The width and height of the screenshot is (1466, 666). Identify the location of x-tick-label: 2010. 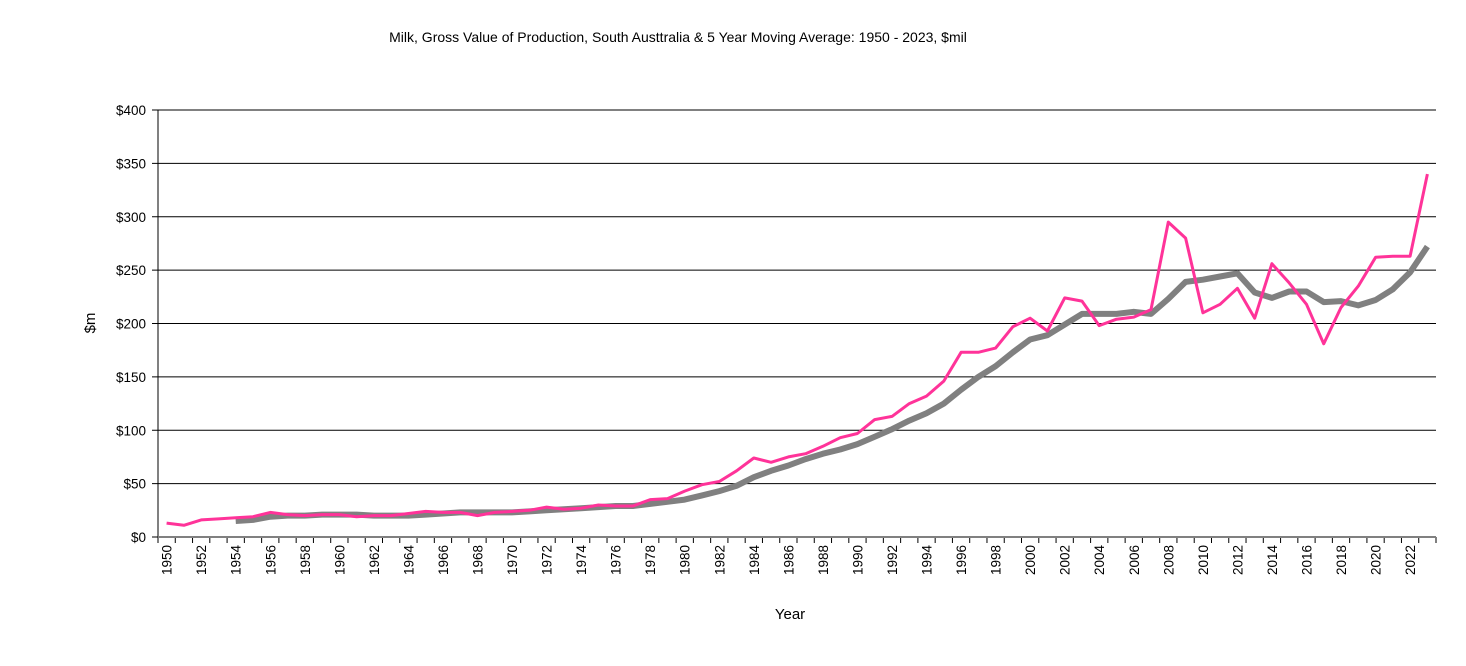
(1203, 560).